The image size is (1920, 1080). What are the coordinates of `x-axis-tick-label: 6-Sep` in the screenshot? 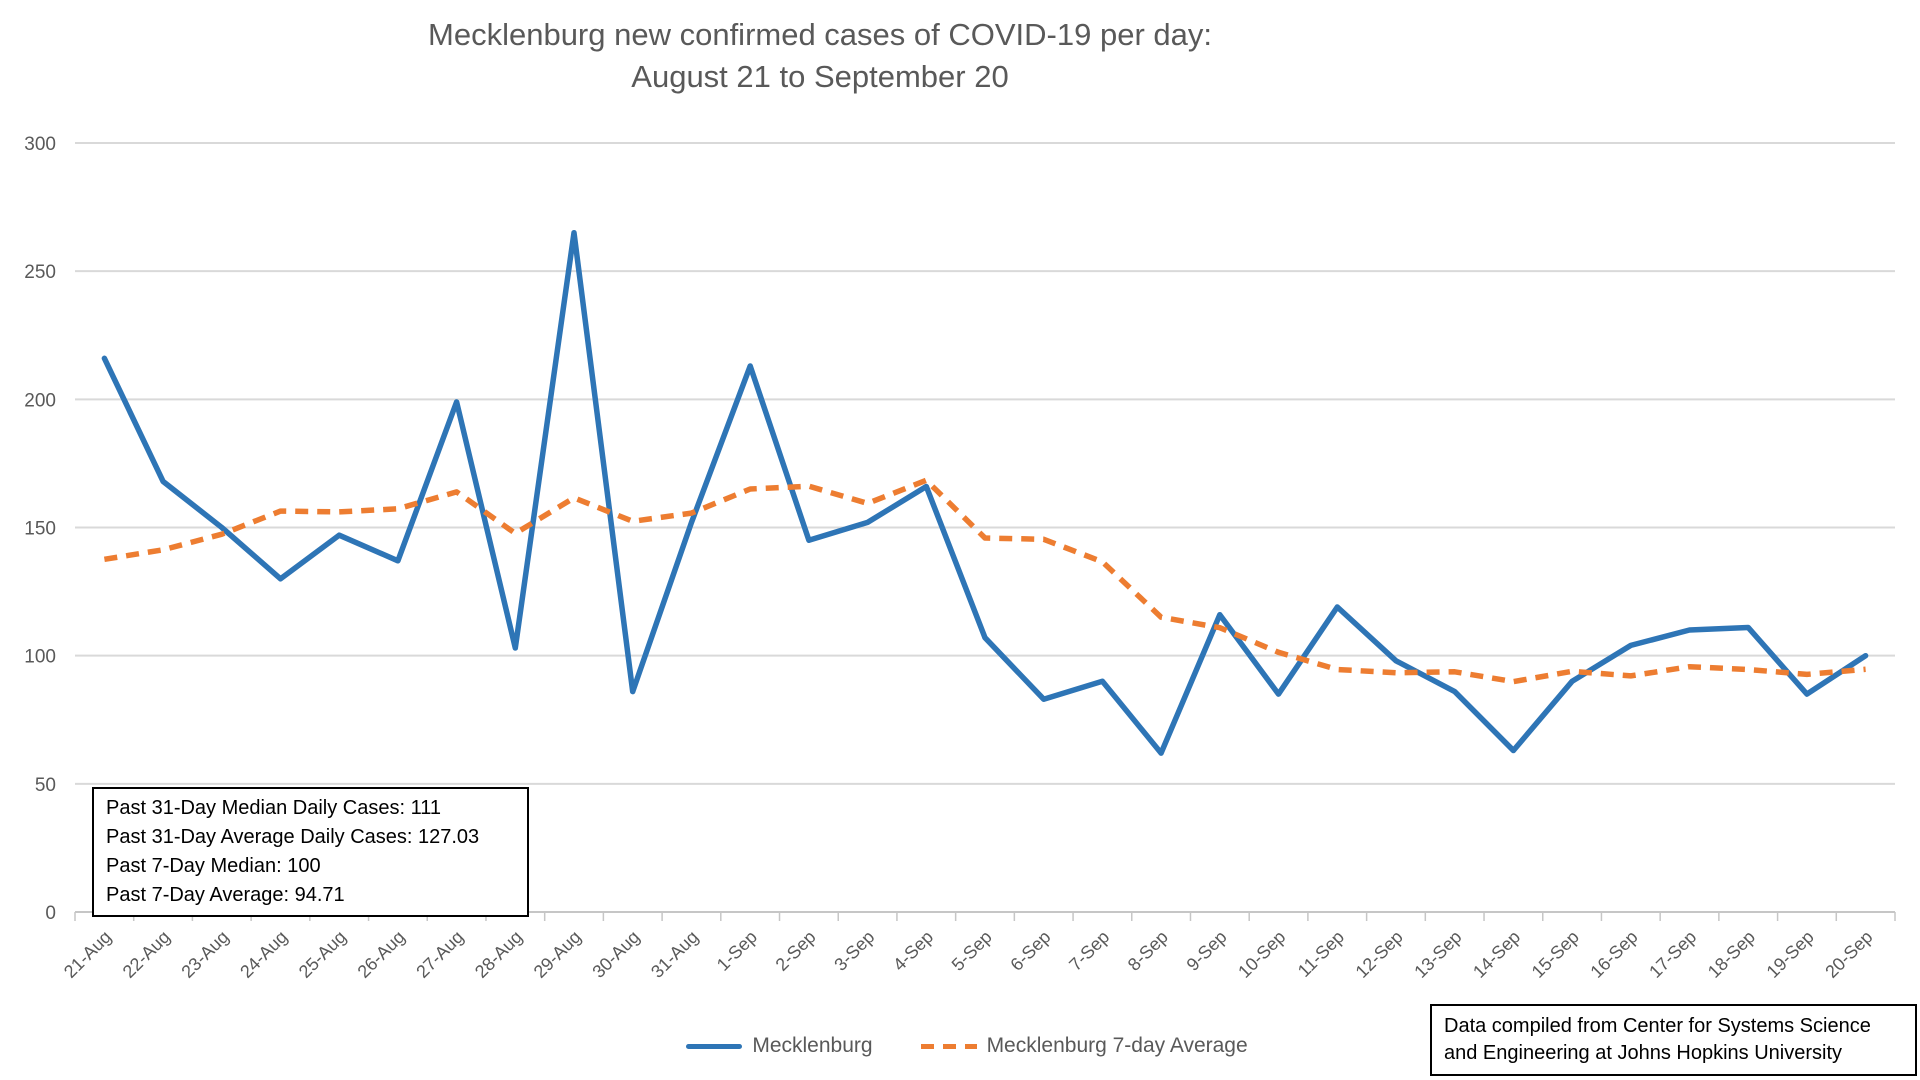 It's located at (1030, 951).